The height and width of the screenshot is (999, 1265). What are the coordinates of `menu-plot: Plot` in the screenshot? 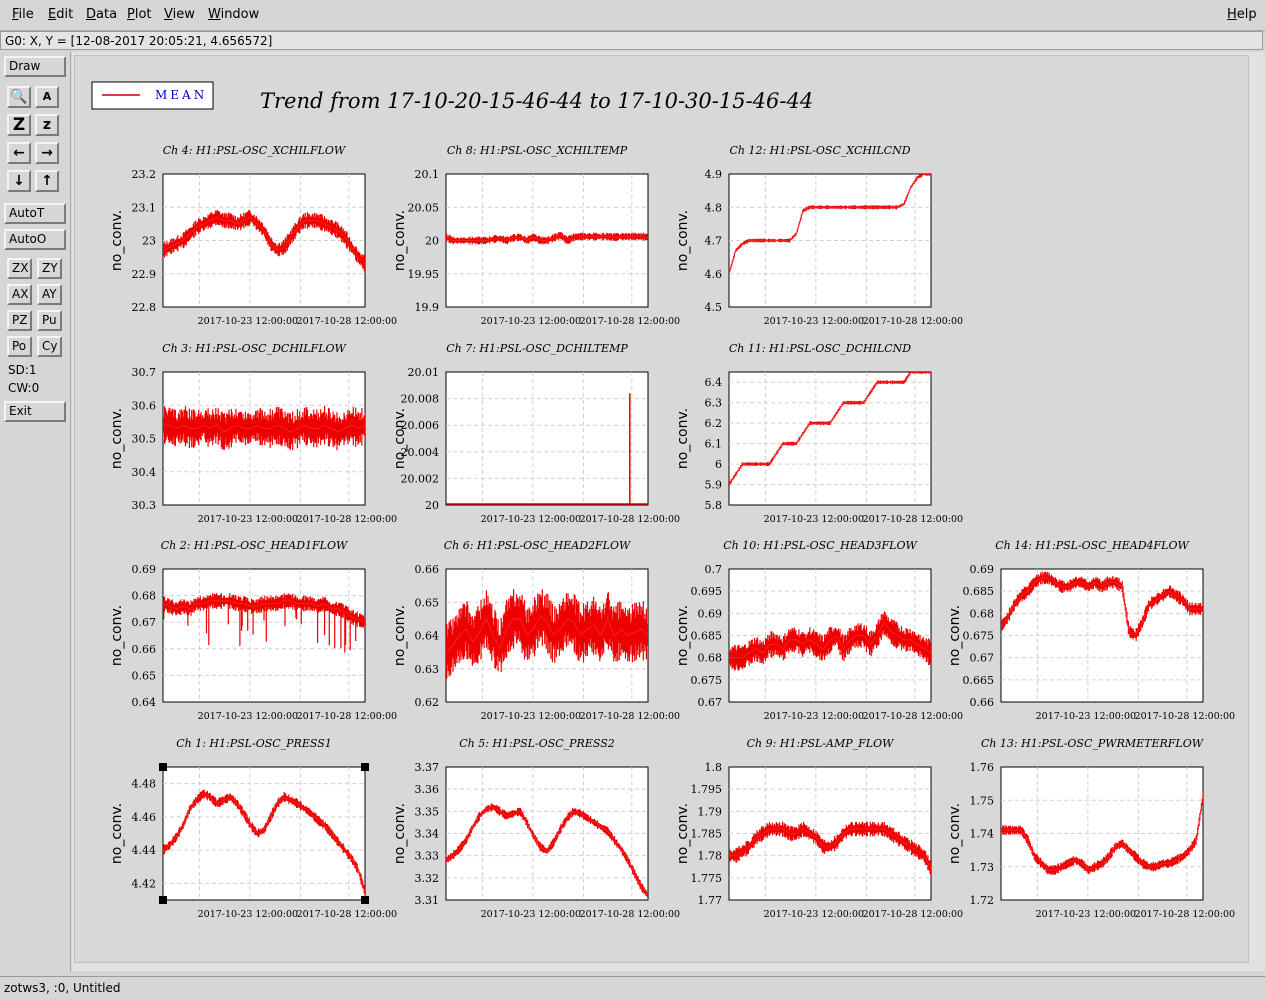 It's located at (139, 14).